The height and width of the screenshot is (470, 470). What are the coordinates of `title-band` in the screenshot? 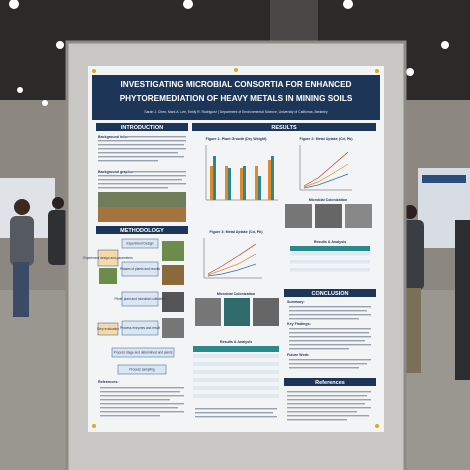 It's located at (236, 97).